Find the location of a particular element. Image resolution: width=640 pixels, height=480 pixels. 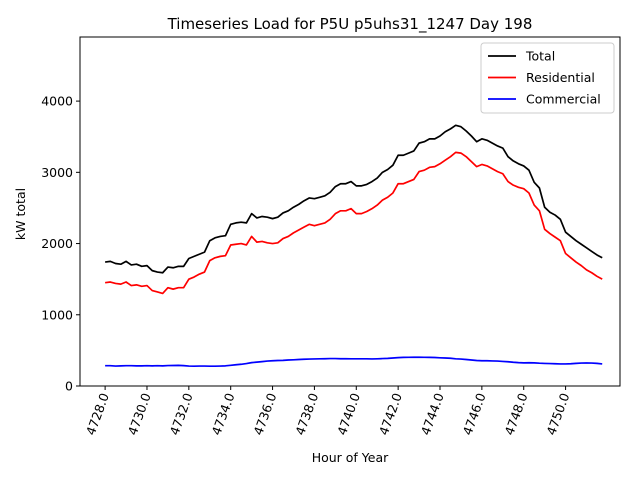

legend-label-residential: Residential is located at coordinates (560, 77).